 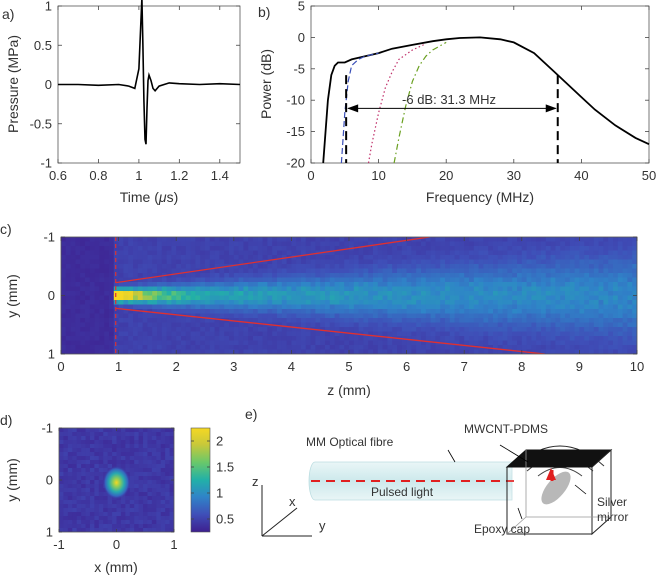 I want to click on chart-a-ytick-label-1: -0.5, so click(x=41, y=123).